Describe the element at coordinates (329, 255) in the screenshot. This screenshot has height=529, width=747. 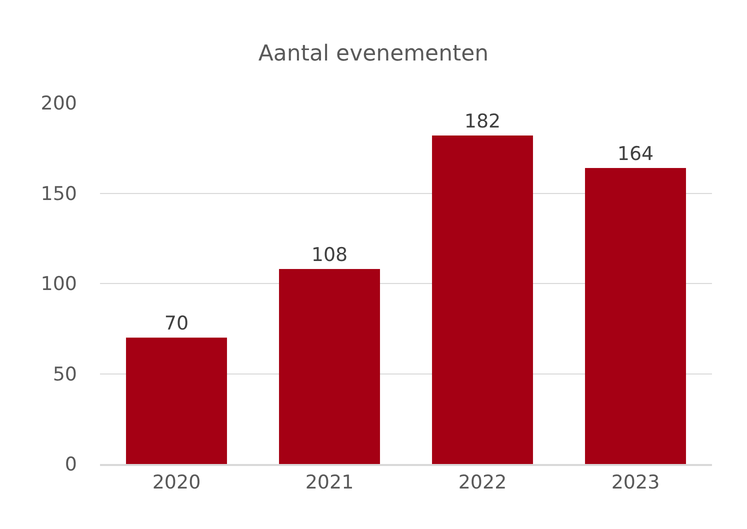
I see `data-label: 108` at that location.